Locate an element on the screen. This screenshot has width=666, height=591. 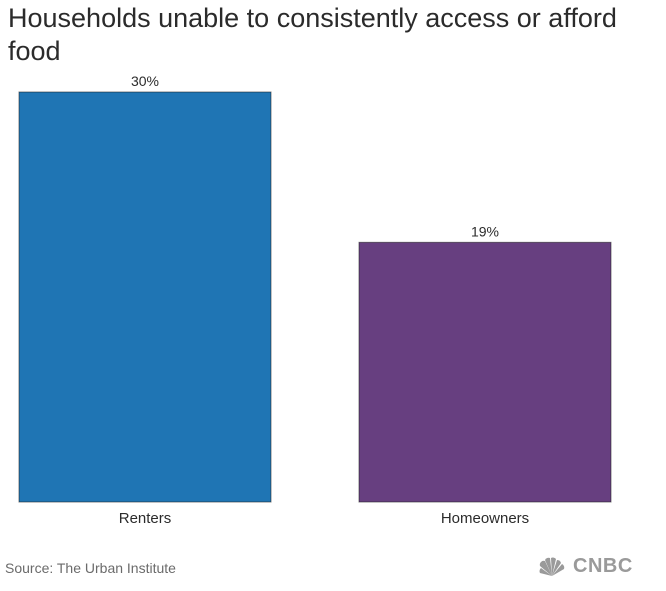
cnbc-logo: CNBC is located at coordinates (585, 566).